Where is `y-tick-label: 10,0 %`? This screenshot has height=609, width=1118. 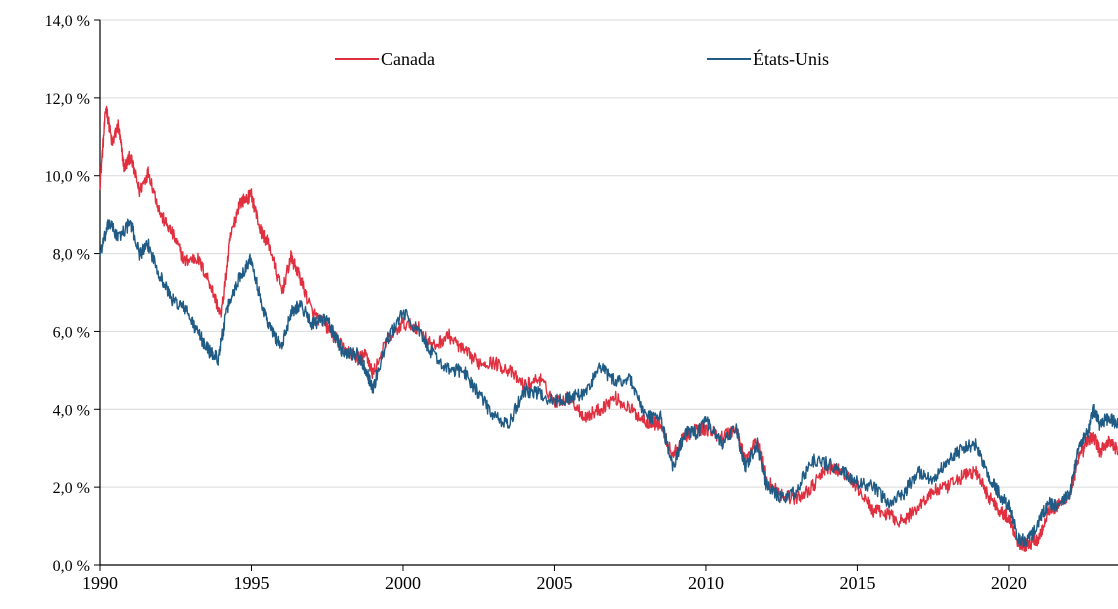 y-tick-label: 10,0 % is located at coordinates (67, 177).